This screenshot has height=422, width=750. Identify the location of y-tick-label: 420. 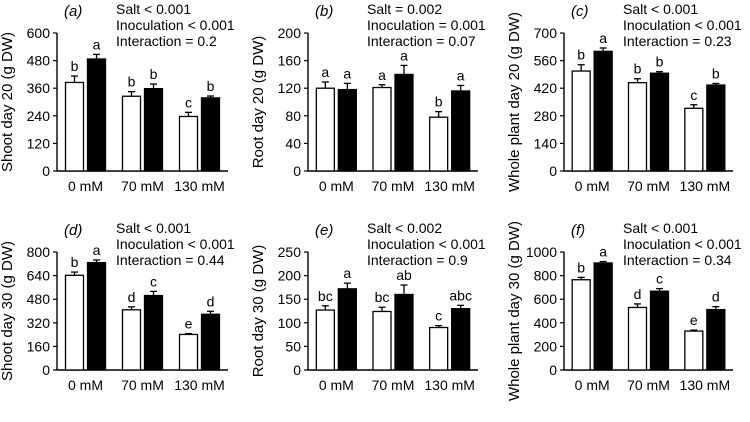
(546, 88).